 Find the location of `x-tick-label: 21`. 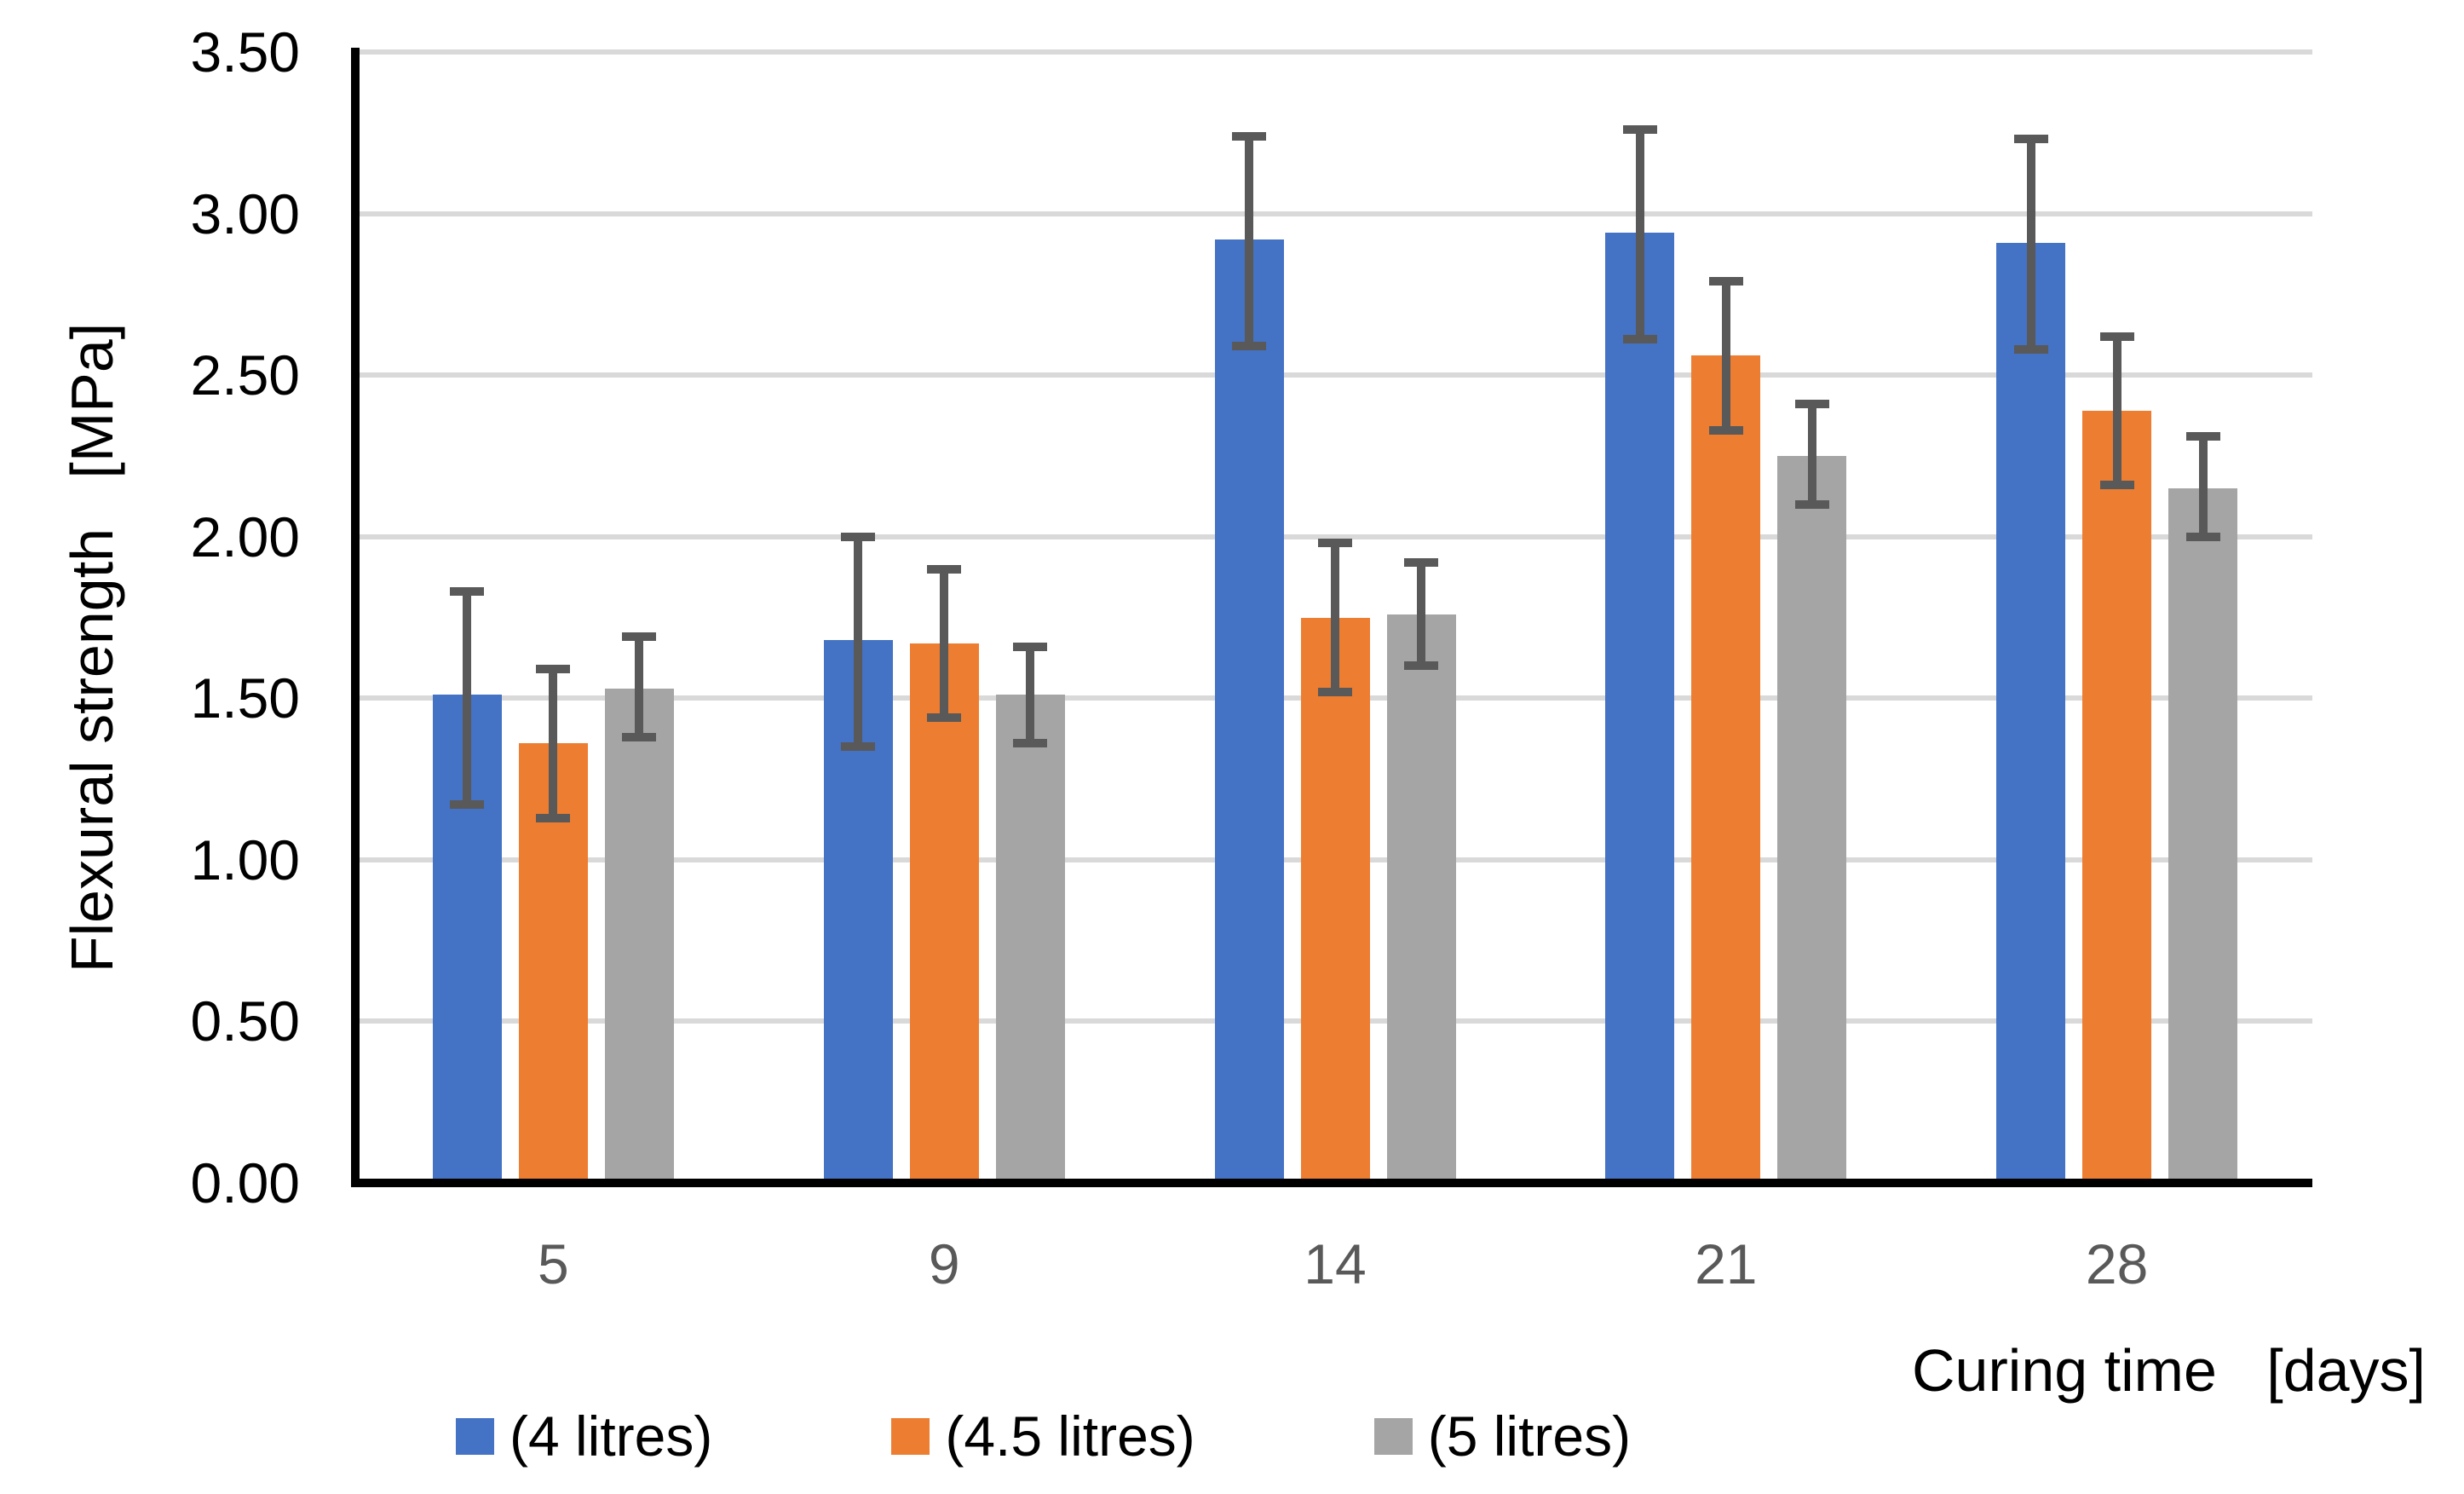

x-tick-label: 21 is located at coordinates (1726, 1263).